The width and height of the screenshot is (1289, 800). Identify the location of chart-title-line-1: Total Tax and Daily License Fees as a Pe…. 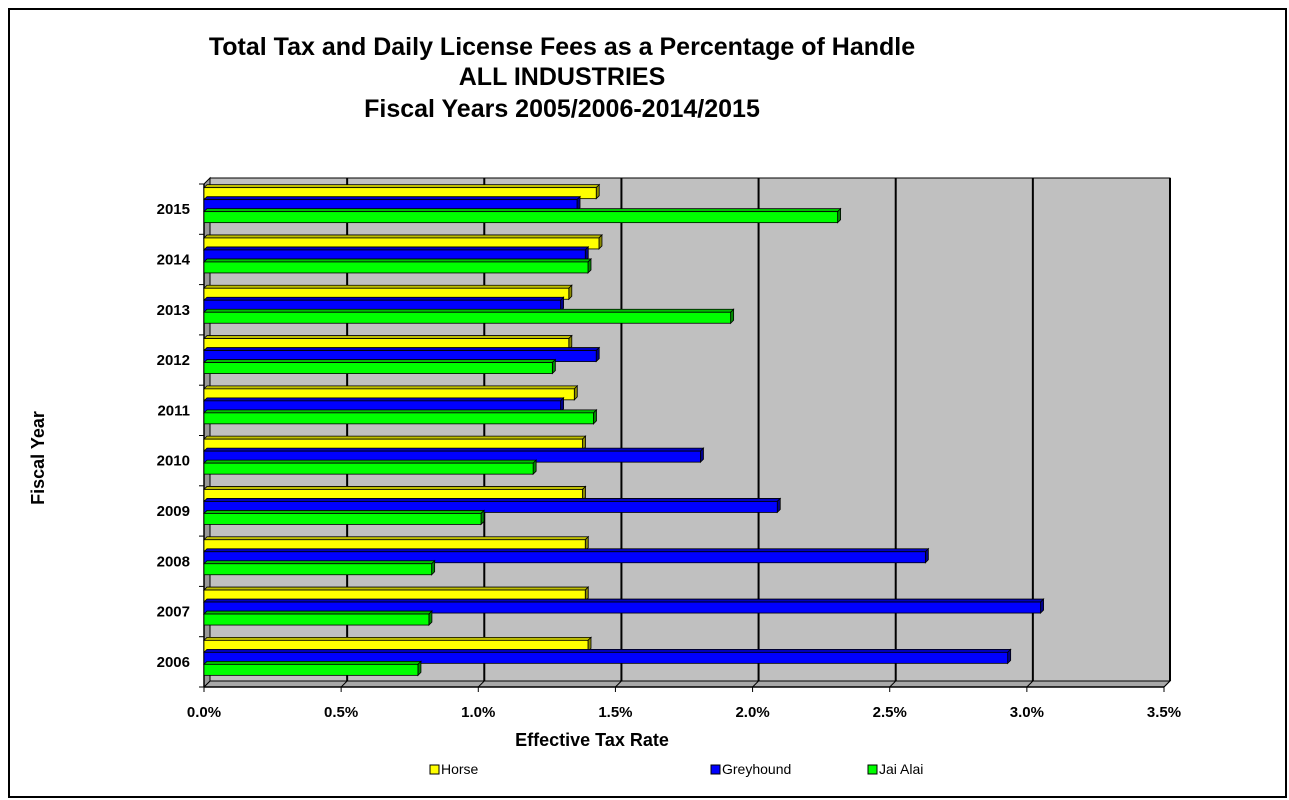
(562, 47).